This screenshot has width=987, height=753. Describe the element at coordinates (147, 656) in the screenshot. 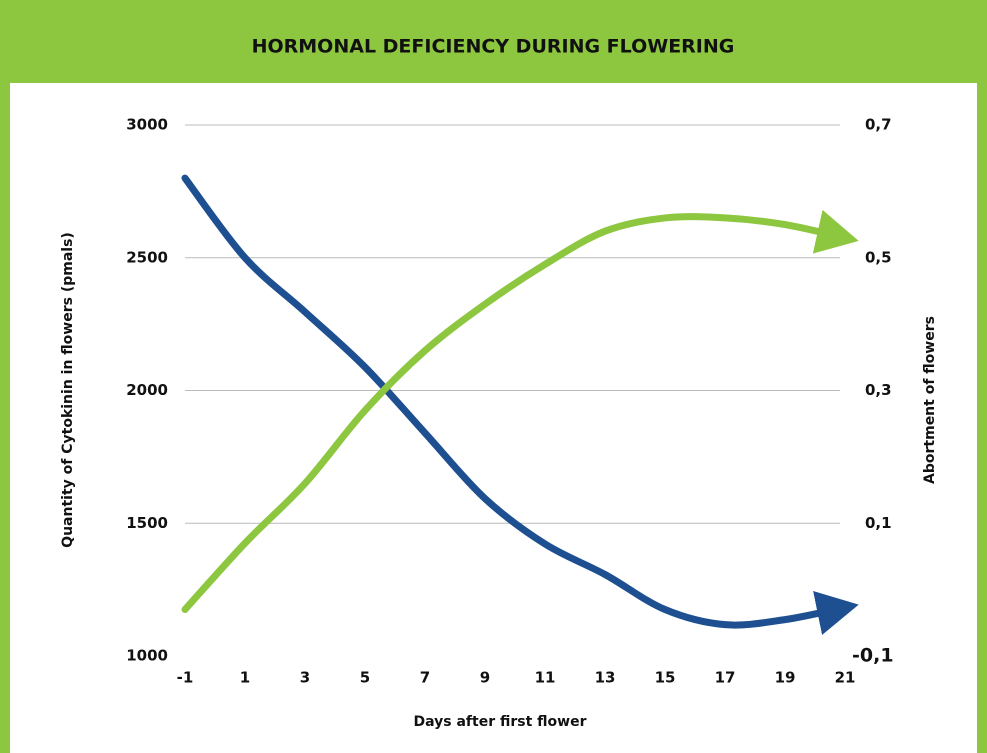

I see `y-tick-label: 1000` at that location.